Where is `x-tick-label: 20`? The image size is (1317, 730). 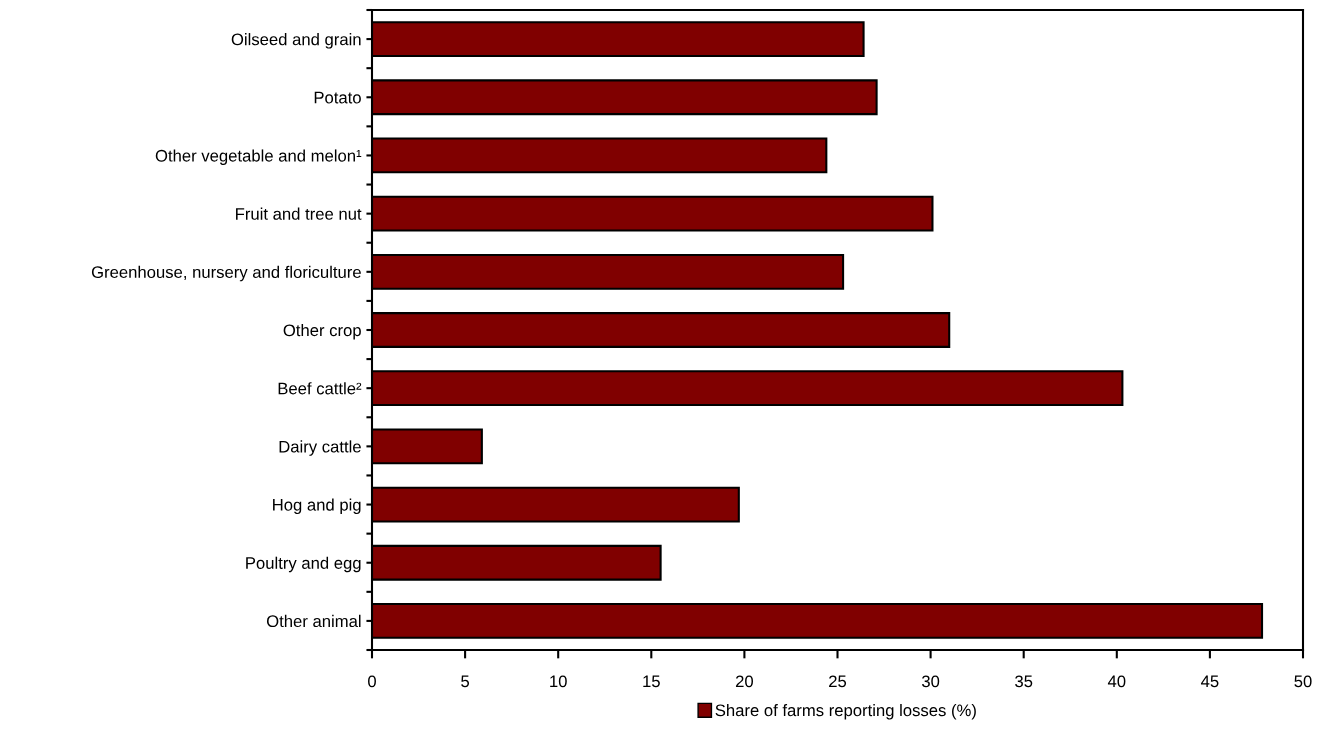
x-tick-label: 20 is located at coordinates (744, 681).